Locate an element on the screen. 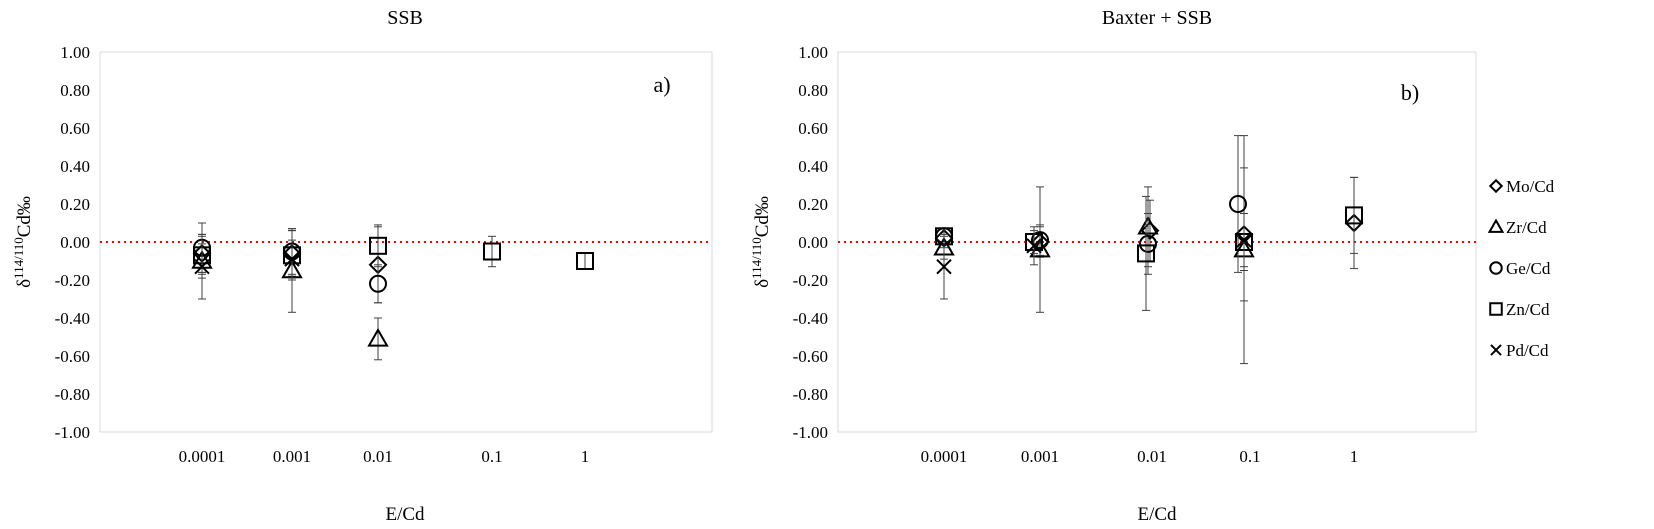  legend-marker-square is located at coordinates (1496, 309).